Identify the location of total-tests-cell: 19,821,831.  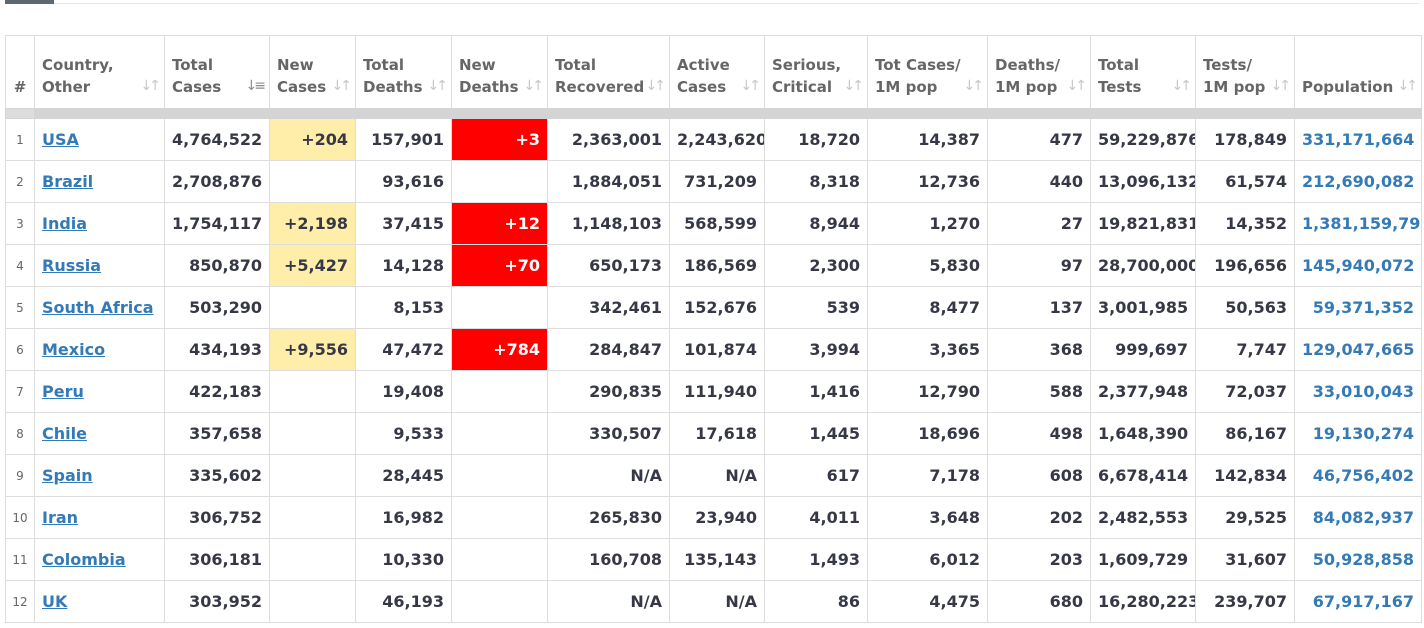
(1143, 223).